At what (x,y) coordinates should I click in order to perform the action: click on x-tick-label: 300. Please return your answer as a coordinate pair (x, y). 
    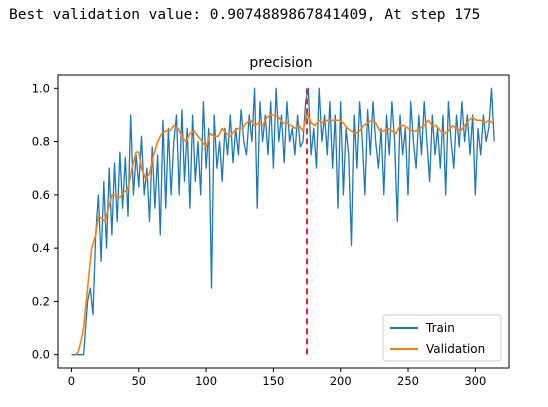
    Looking at the image, I should click on (475, 381).